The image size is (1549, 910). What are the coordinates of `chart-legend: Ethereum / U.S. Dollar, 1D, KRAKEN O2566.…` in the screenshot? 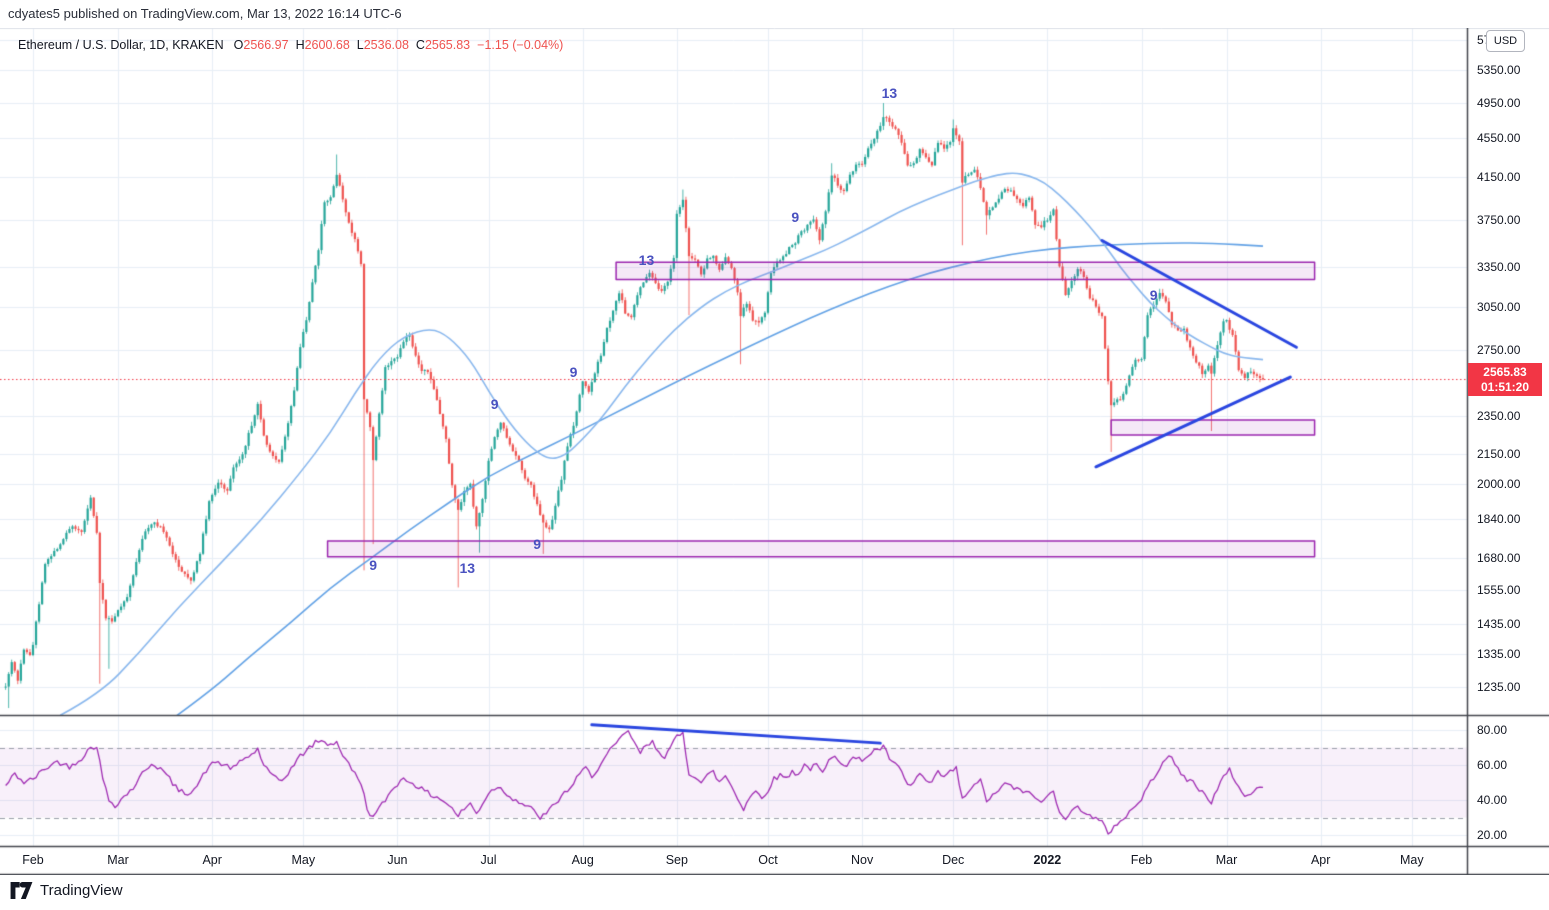 It's located at (290, 45).